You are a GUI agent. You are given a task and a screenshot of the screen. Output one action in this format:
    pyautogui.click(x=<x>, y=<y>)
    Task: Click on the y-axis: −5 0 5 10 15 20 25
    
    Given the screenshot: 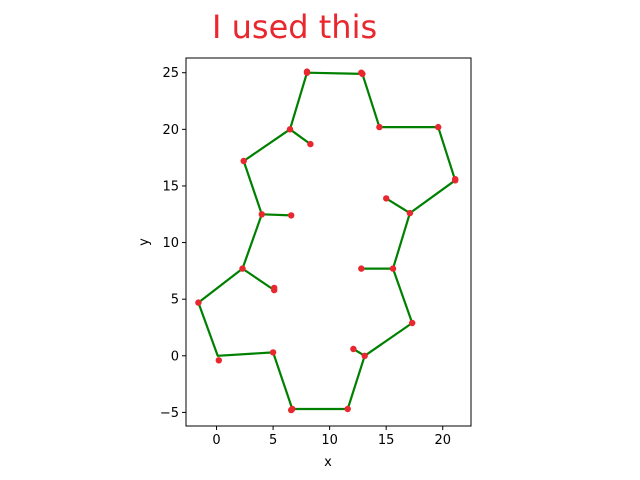 What is the action you would take?
    pyautogui.click(x=173, y=243)
    